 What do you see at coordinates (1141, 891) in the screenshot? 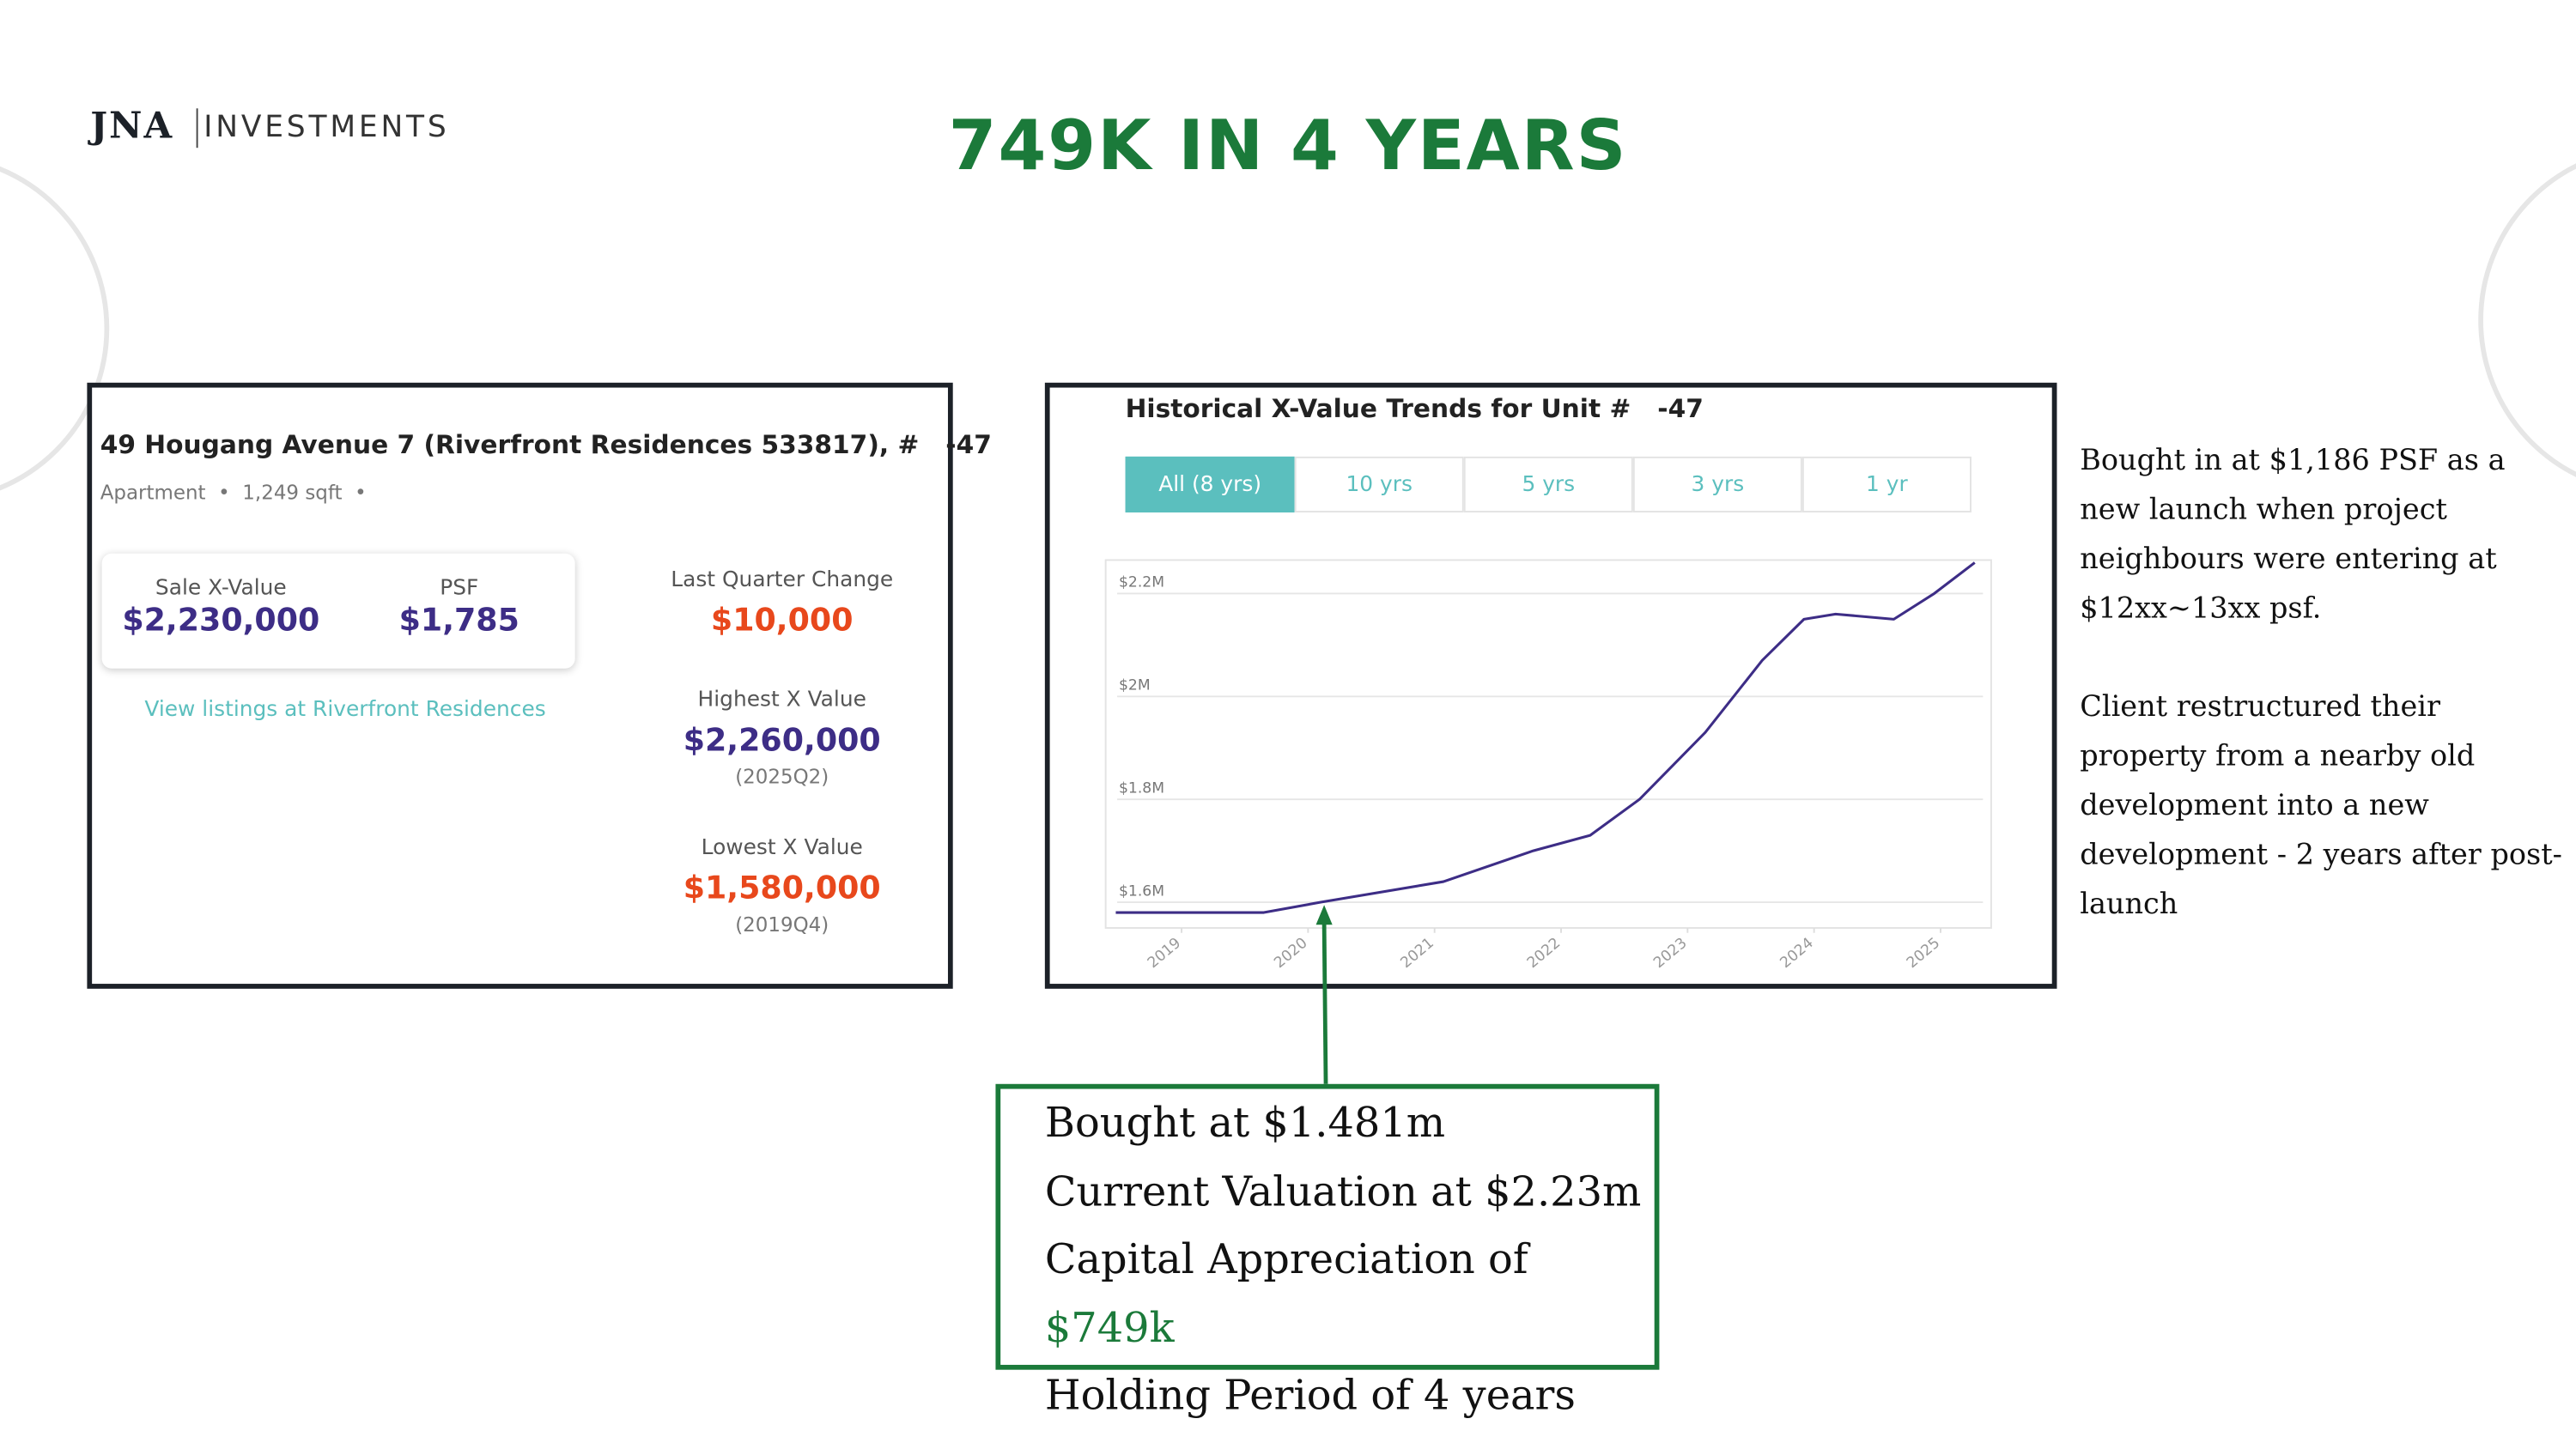
I see `y-tick-label: $1.6M` at bounding box center [1141, 891].